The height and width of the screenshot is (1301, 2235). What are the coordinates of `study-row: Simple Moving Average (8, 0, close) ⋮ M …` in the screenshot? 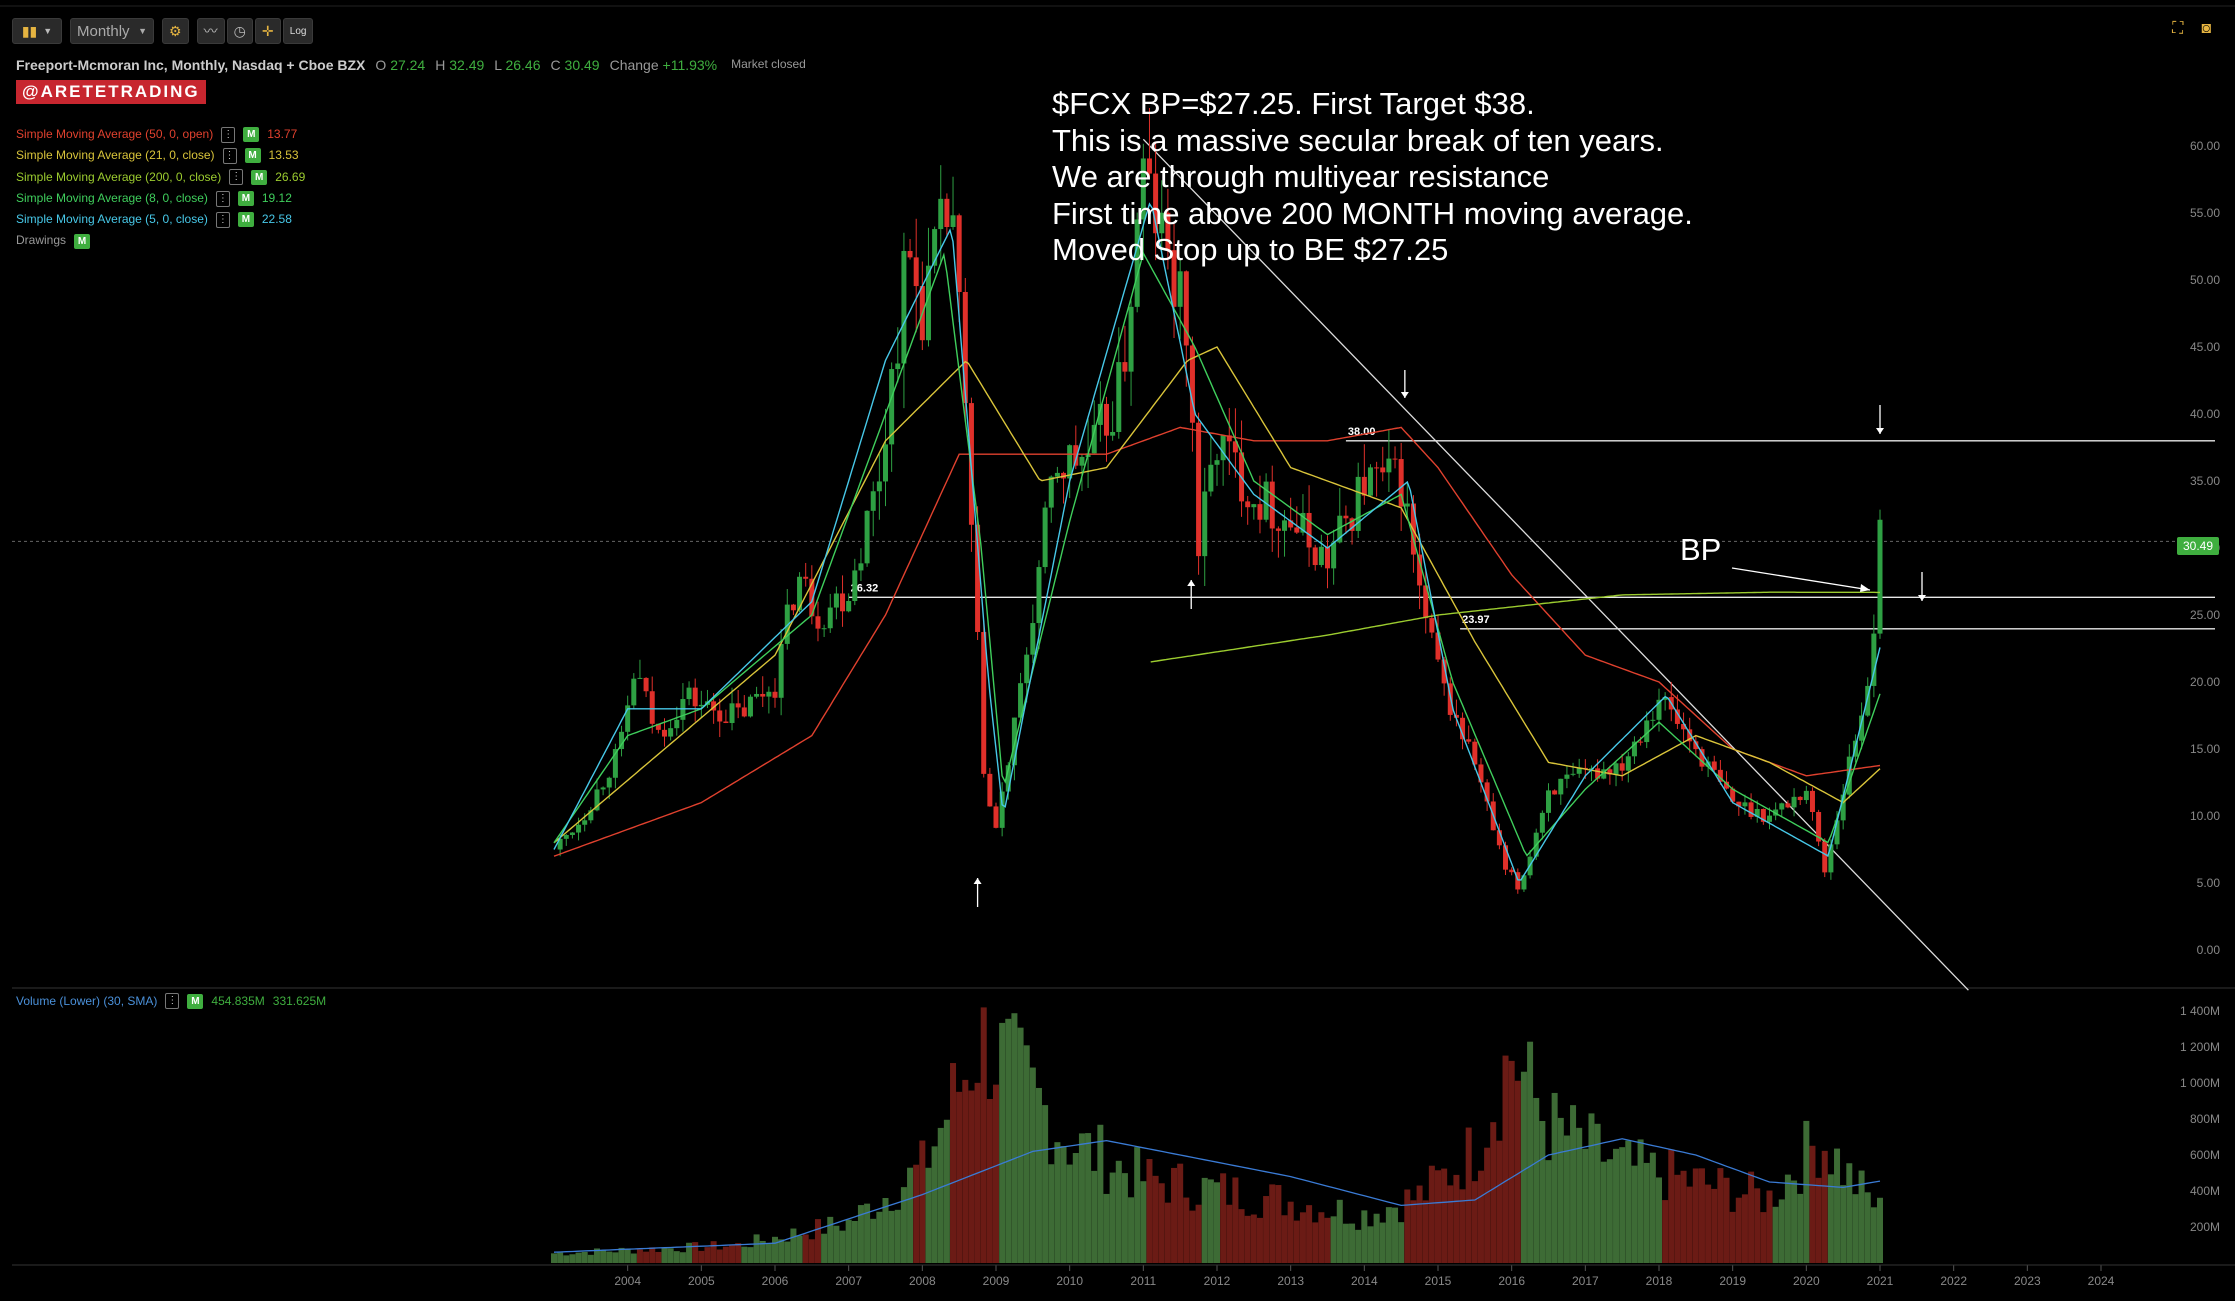 It's located at (160, 198).